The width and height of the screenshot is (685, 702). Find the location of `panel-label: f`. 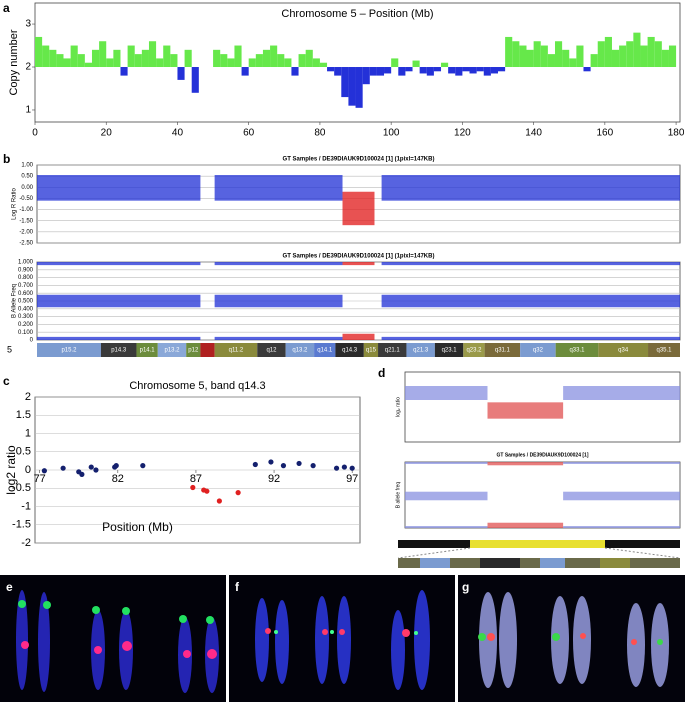

panel-label: f is located at coordinates (237, 587).